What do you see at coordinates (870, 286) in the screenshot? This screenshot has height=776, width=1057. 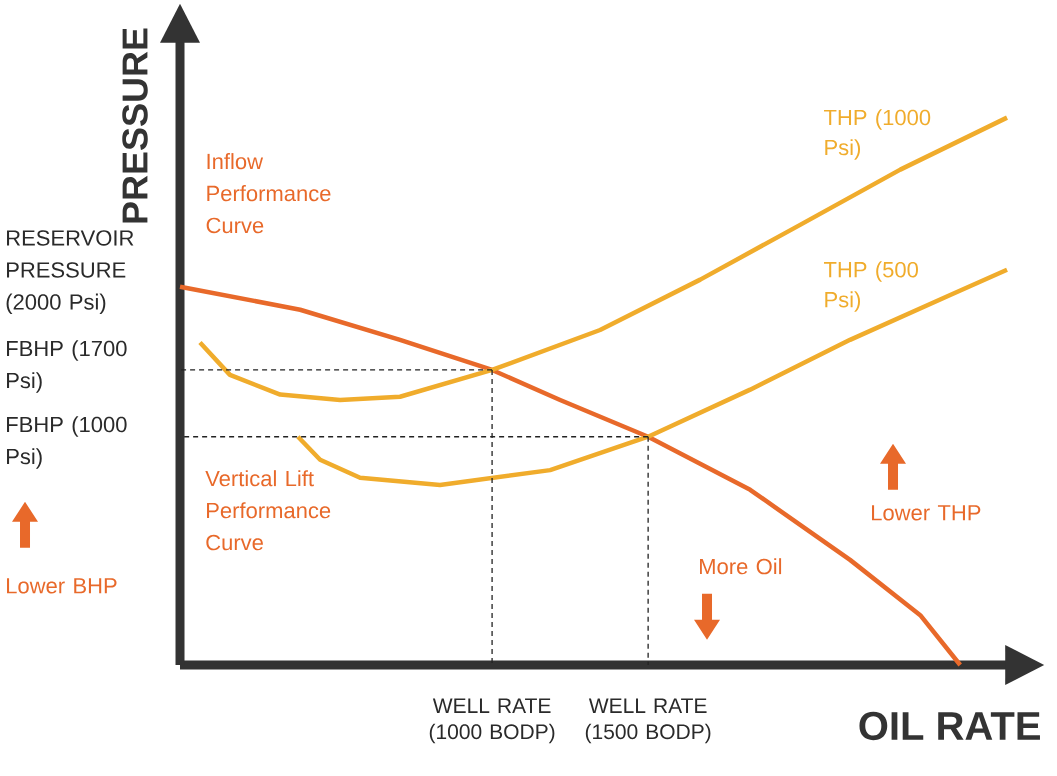 I see `series-label: THP (500 Psi)` at bounding box center [870, 286].